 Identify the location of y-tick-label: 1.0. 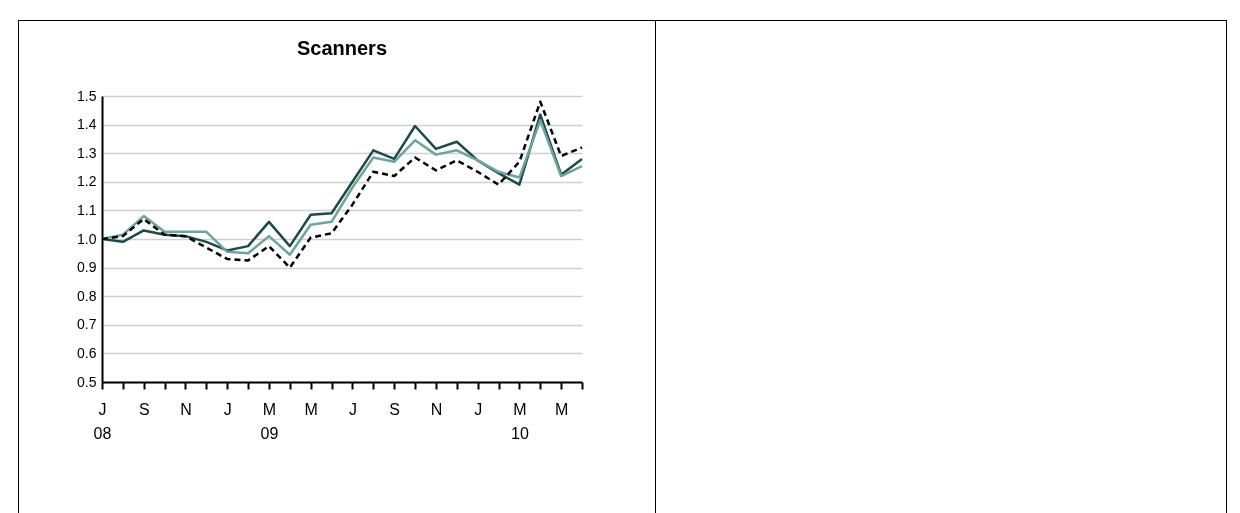
(87, 238).